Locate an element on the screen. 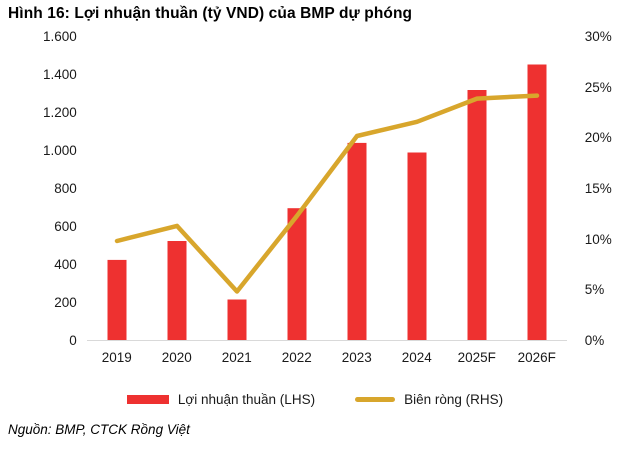 The image size is (630, 457). y-axis-left-tick: 800 is located at coordinates (65, 188).